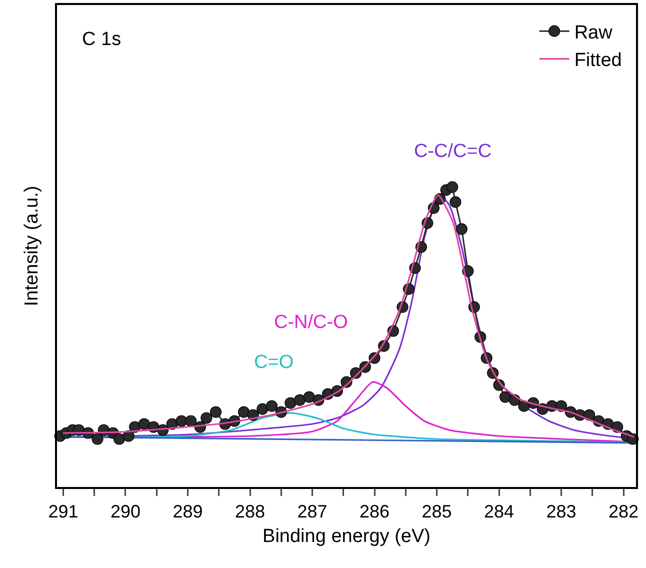 Image resolution: width=646 pixels, height=568 pixels. Describe the element at coordinates (499, 512) in the screenshot. I see `x-tick-label: 284` at that location.